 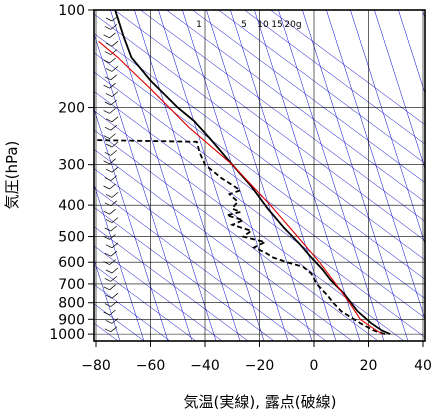 I want to click on x-tick-label: −80, so click(x=96, y=366).